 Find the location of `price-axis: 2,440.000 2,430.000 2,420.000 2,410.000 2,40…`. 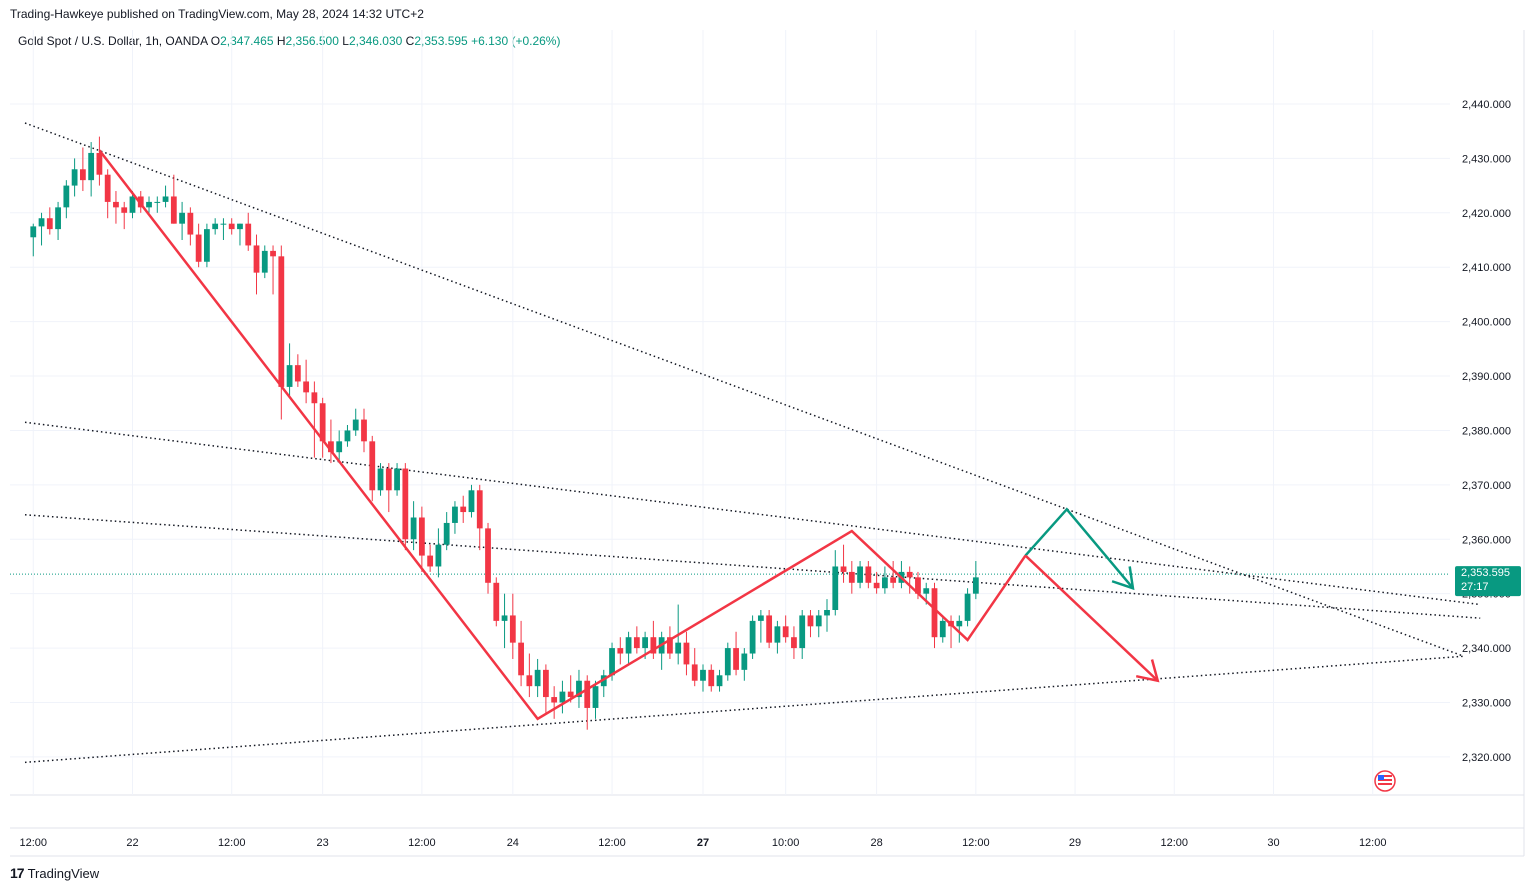

price-axis: 2,440.000 2,430.000 2,420.000 2,410.000 2,40… is located at coordinates (1486, 431).